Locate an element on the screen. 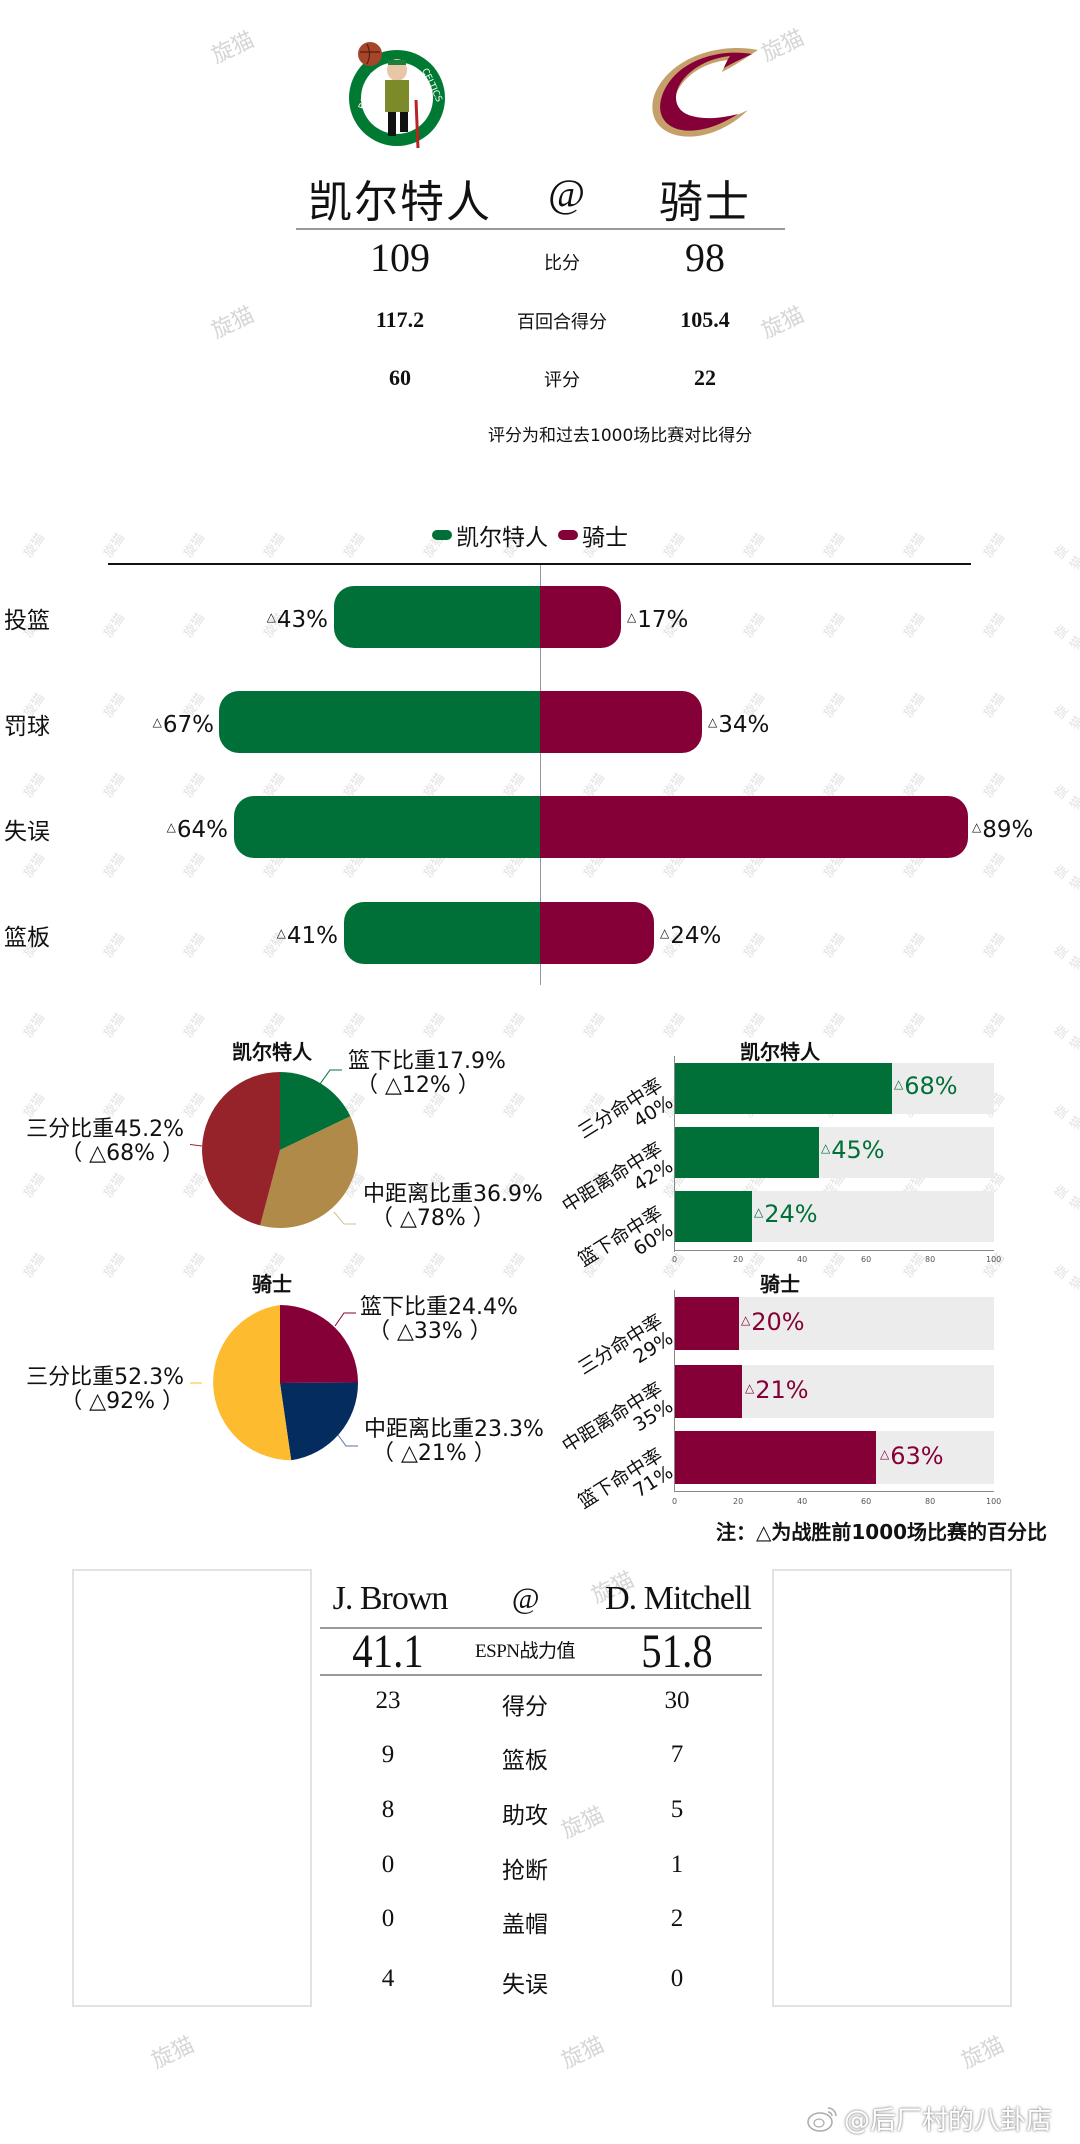  away-team-name: 骑士 is located at coordinates (705, 202).